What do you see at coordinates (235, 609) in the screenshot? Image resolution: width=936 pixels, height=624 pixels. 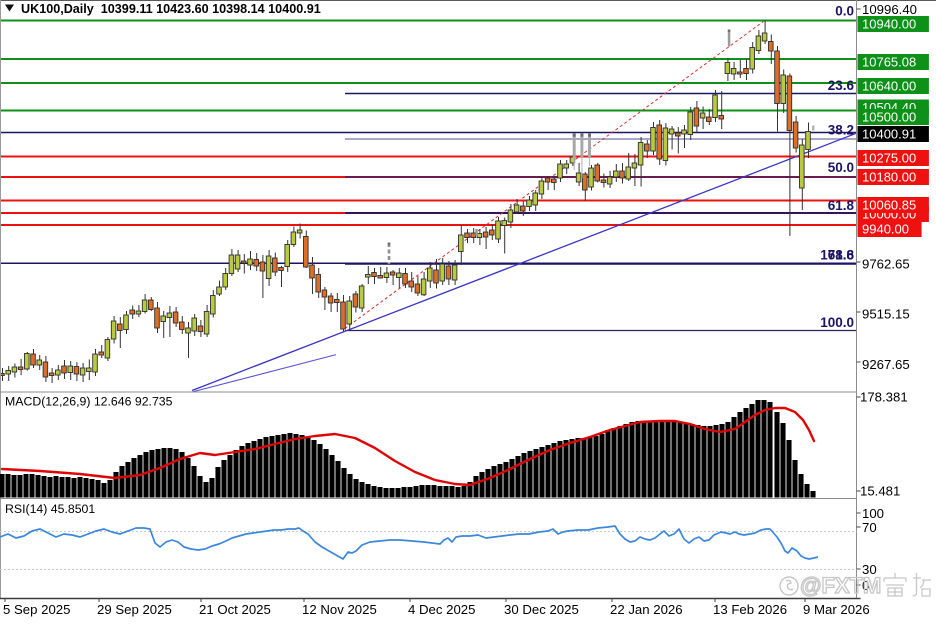 I see `svg-text: 21 Oct 2025` at bounding box center [235, 609].